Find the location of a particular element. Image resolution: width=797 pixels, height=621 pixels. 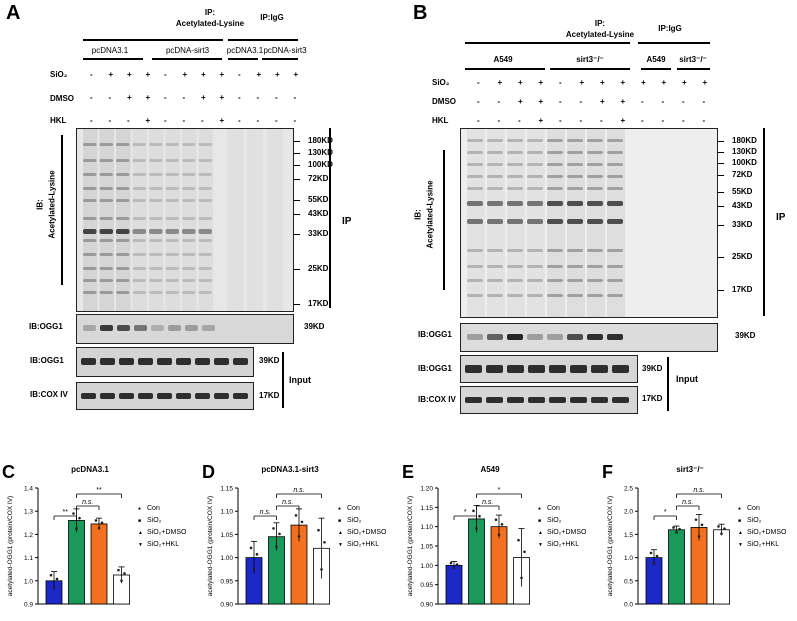

y-tick-label: 2.0 is located at coordinates (628, 512).